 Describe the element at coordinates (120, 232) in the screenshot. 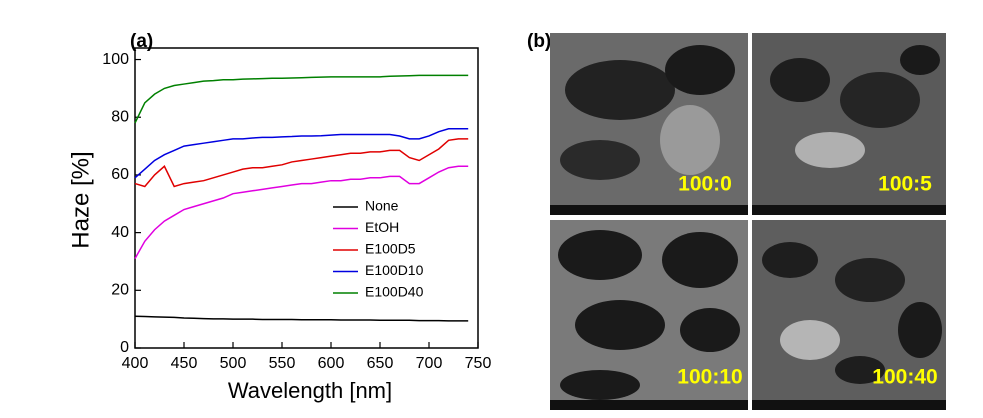

I see `y-tick-label: 40` at that location.